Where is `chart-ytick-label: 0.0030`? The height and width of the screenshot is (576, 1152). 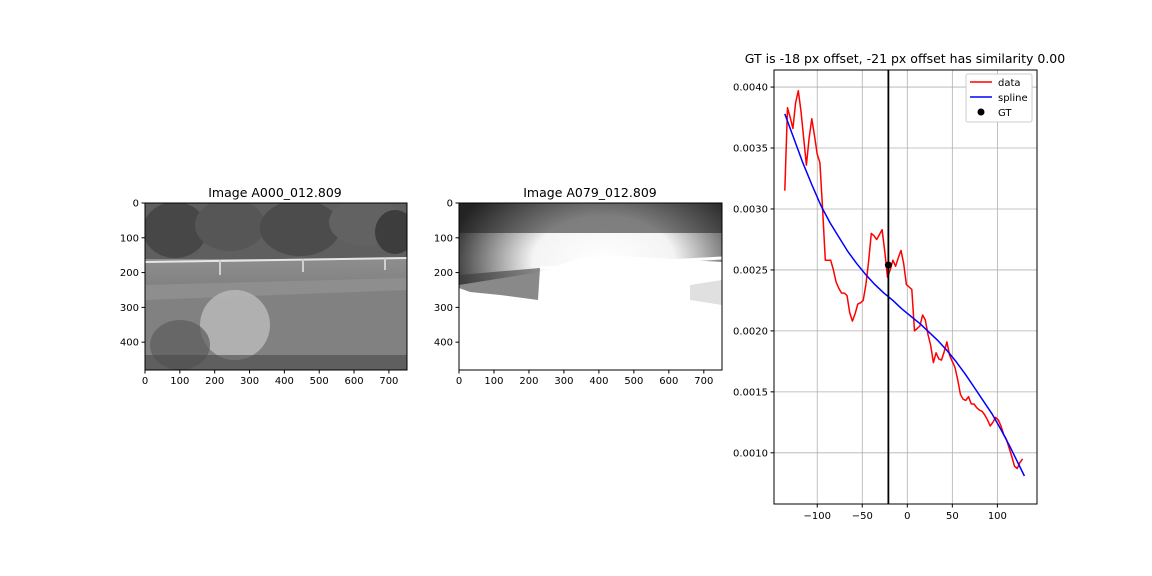
chart-ytick-label: 0.0030 is located at coordinates (750, 209).